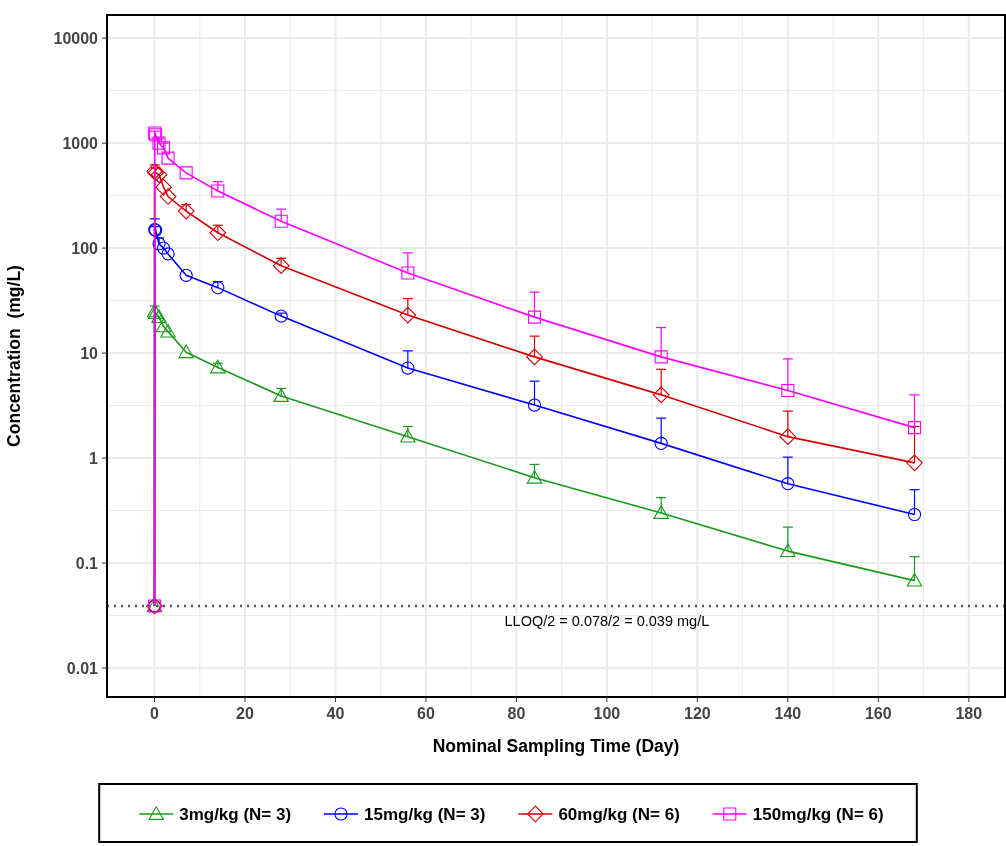 This screenshot has height=846, width=1006. I want to click on y-tick-label: 1, so click(94, 459).